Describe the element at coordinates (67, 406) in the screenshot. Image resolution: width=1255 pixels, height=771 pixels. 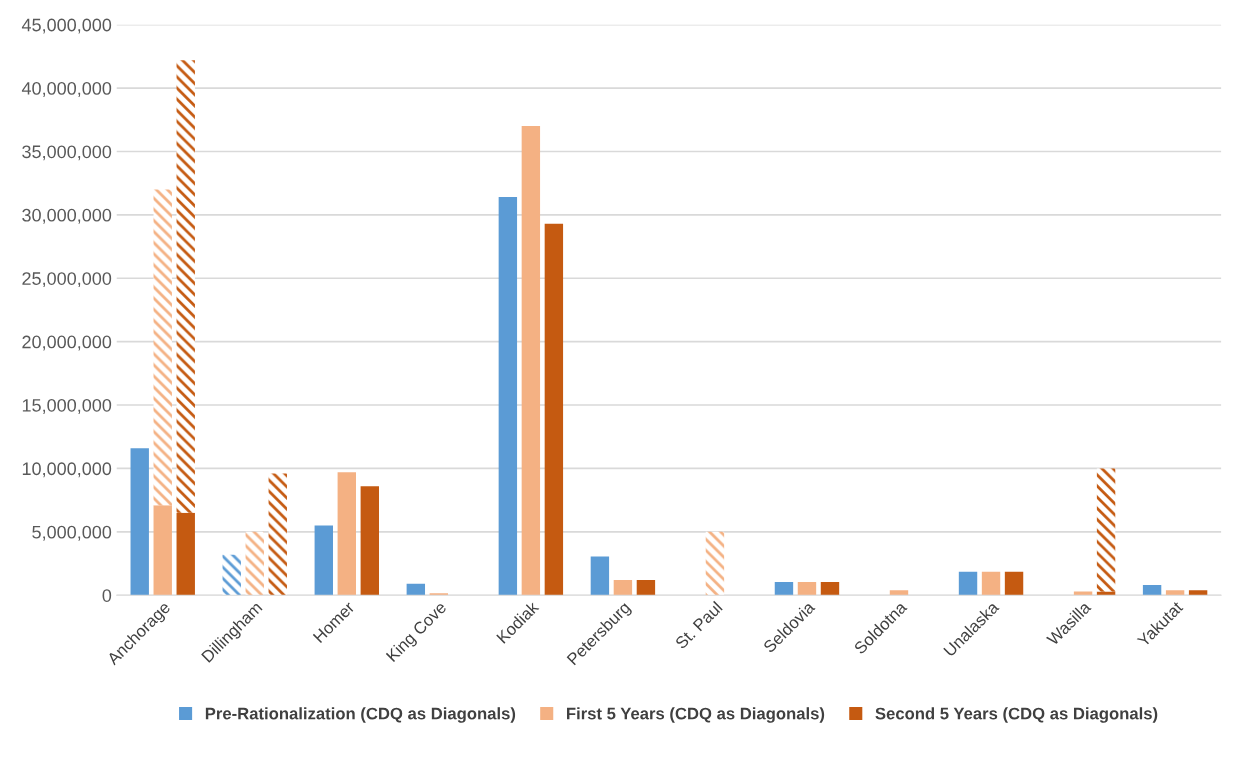
I see `y-tick-label: 15,000,000` at that location.